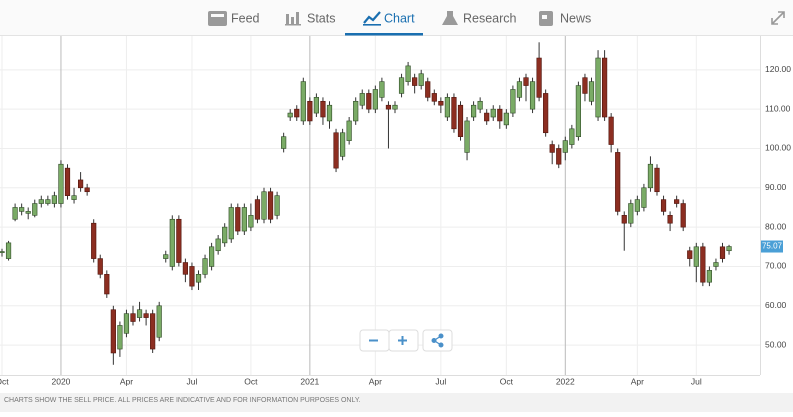 Image resolution: width=793 pixels, height=417 pixels. I want to click on share-icon, so click(437, 340).